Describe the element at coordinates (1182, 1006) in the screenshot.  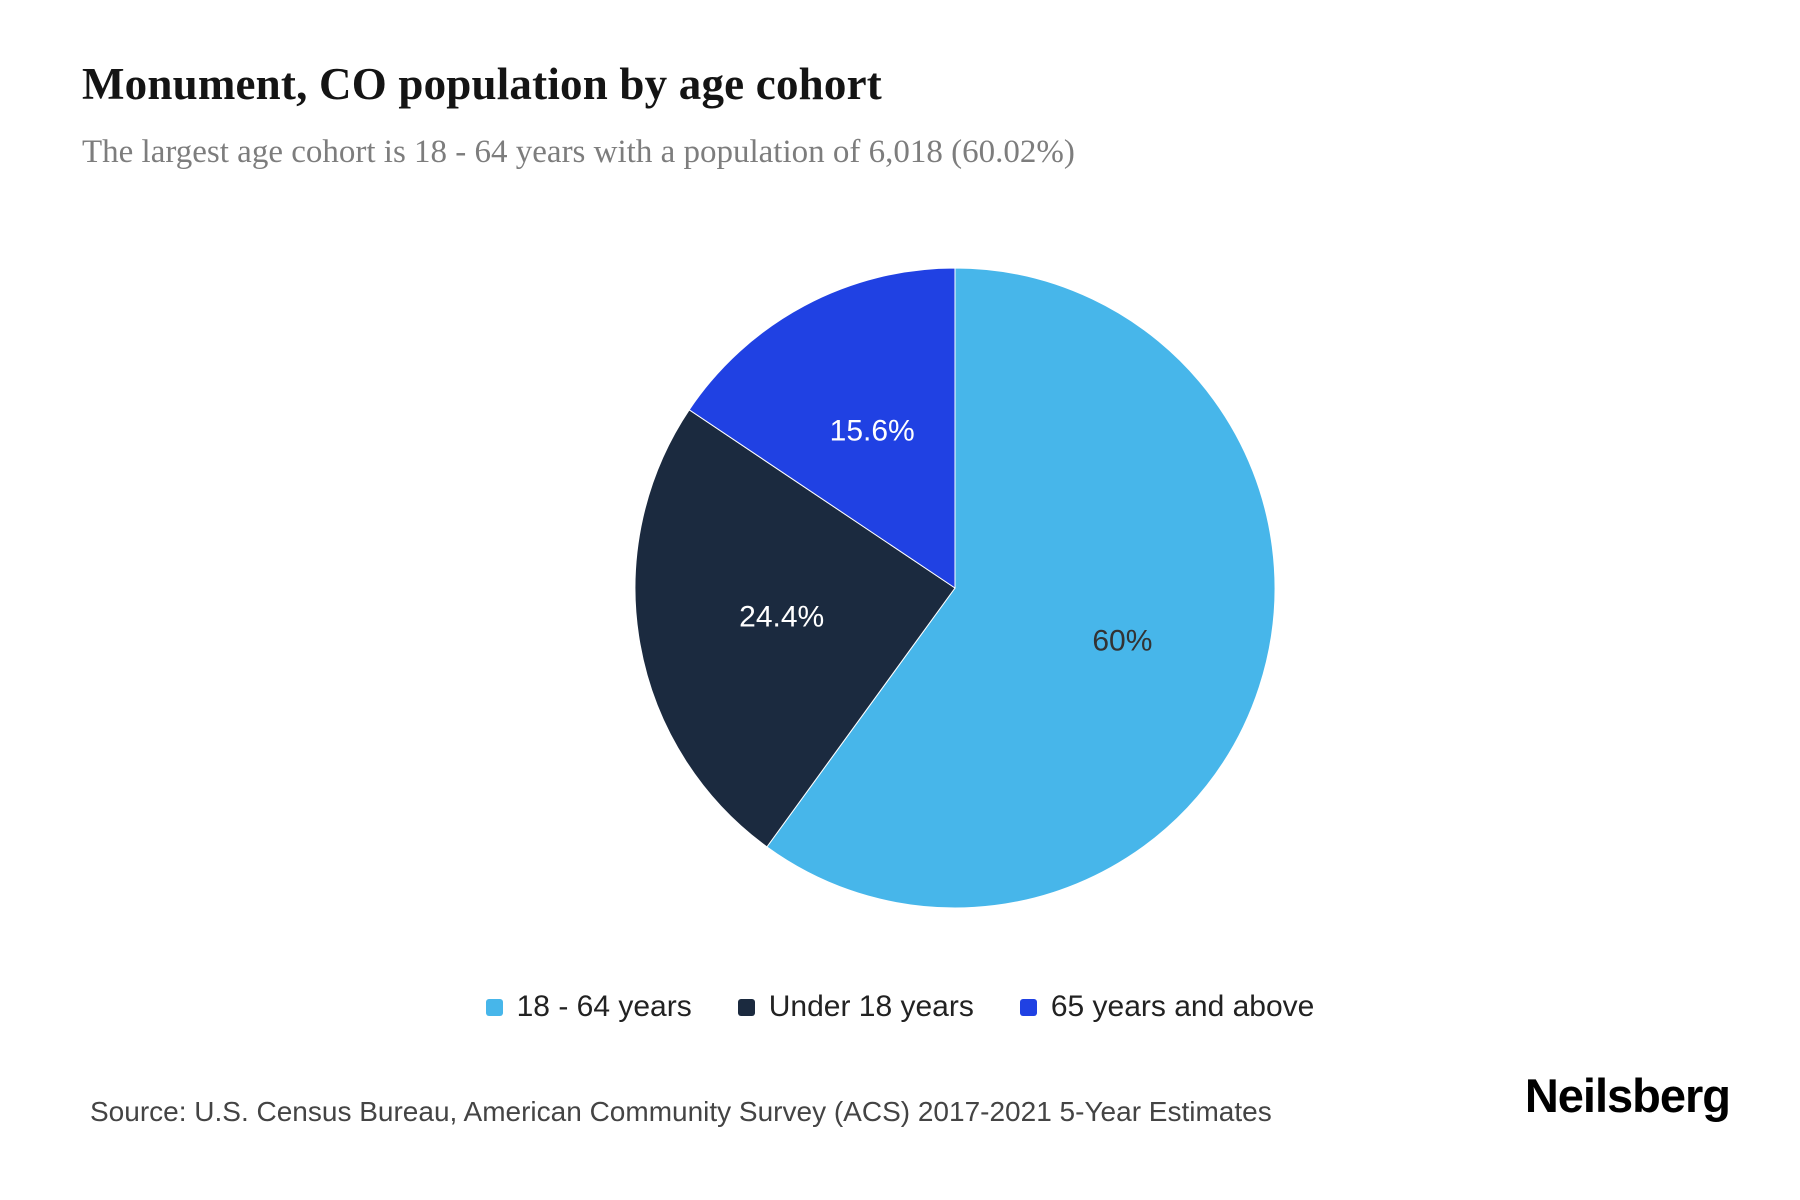
I see `legend-label: 65 years and above` at that location.